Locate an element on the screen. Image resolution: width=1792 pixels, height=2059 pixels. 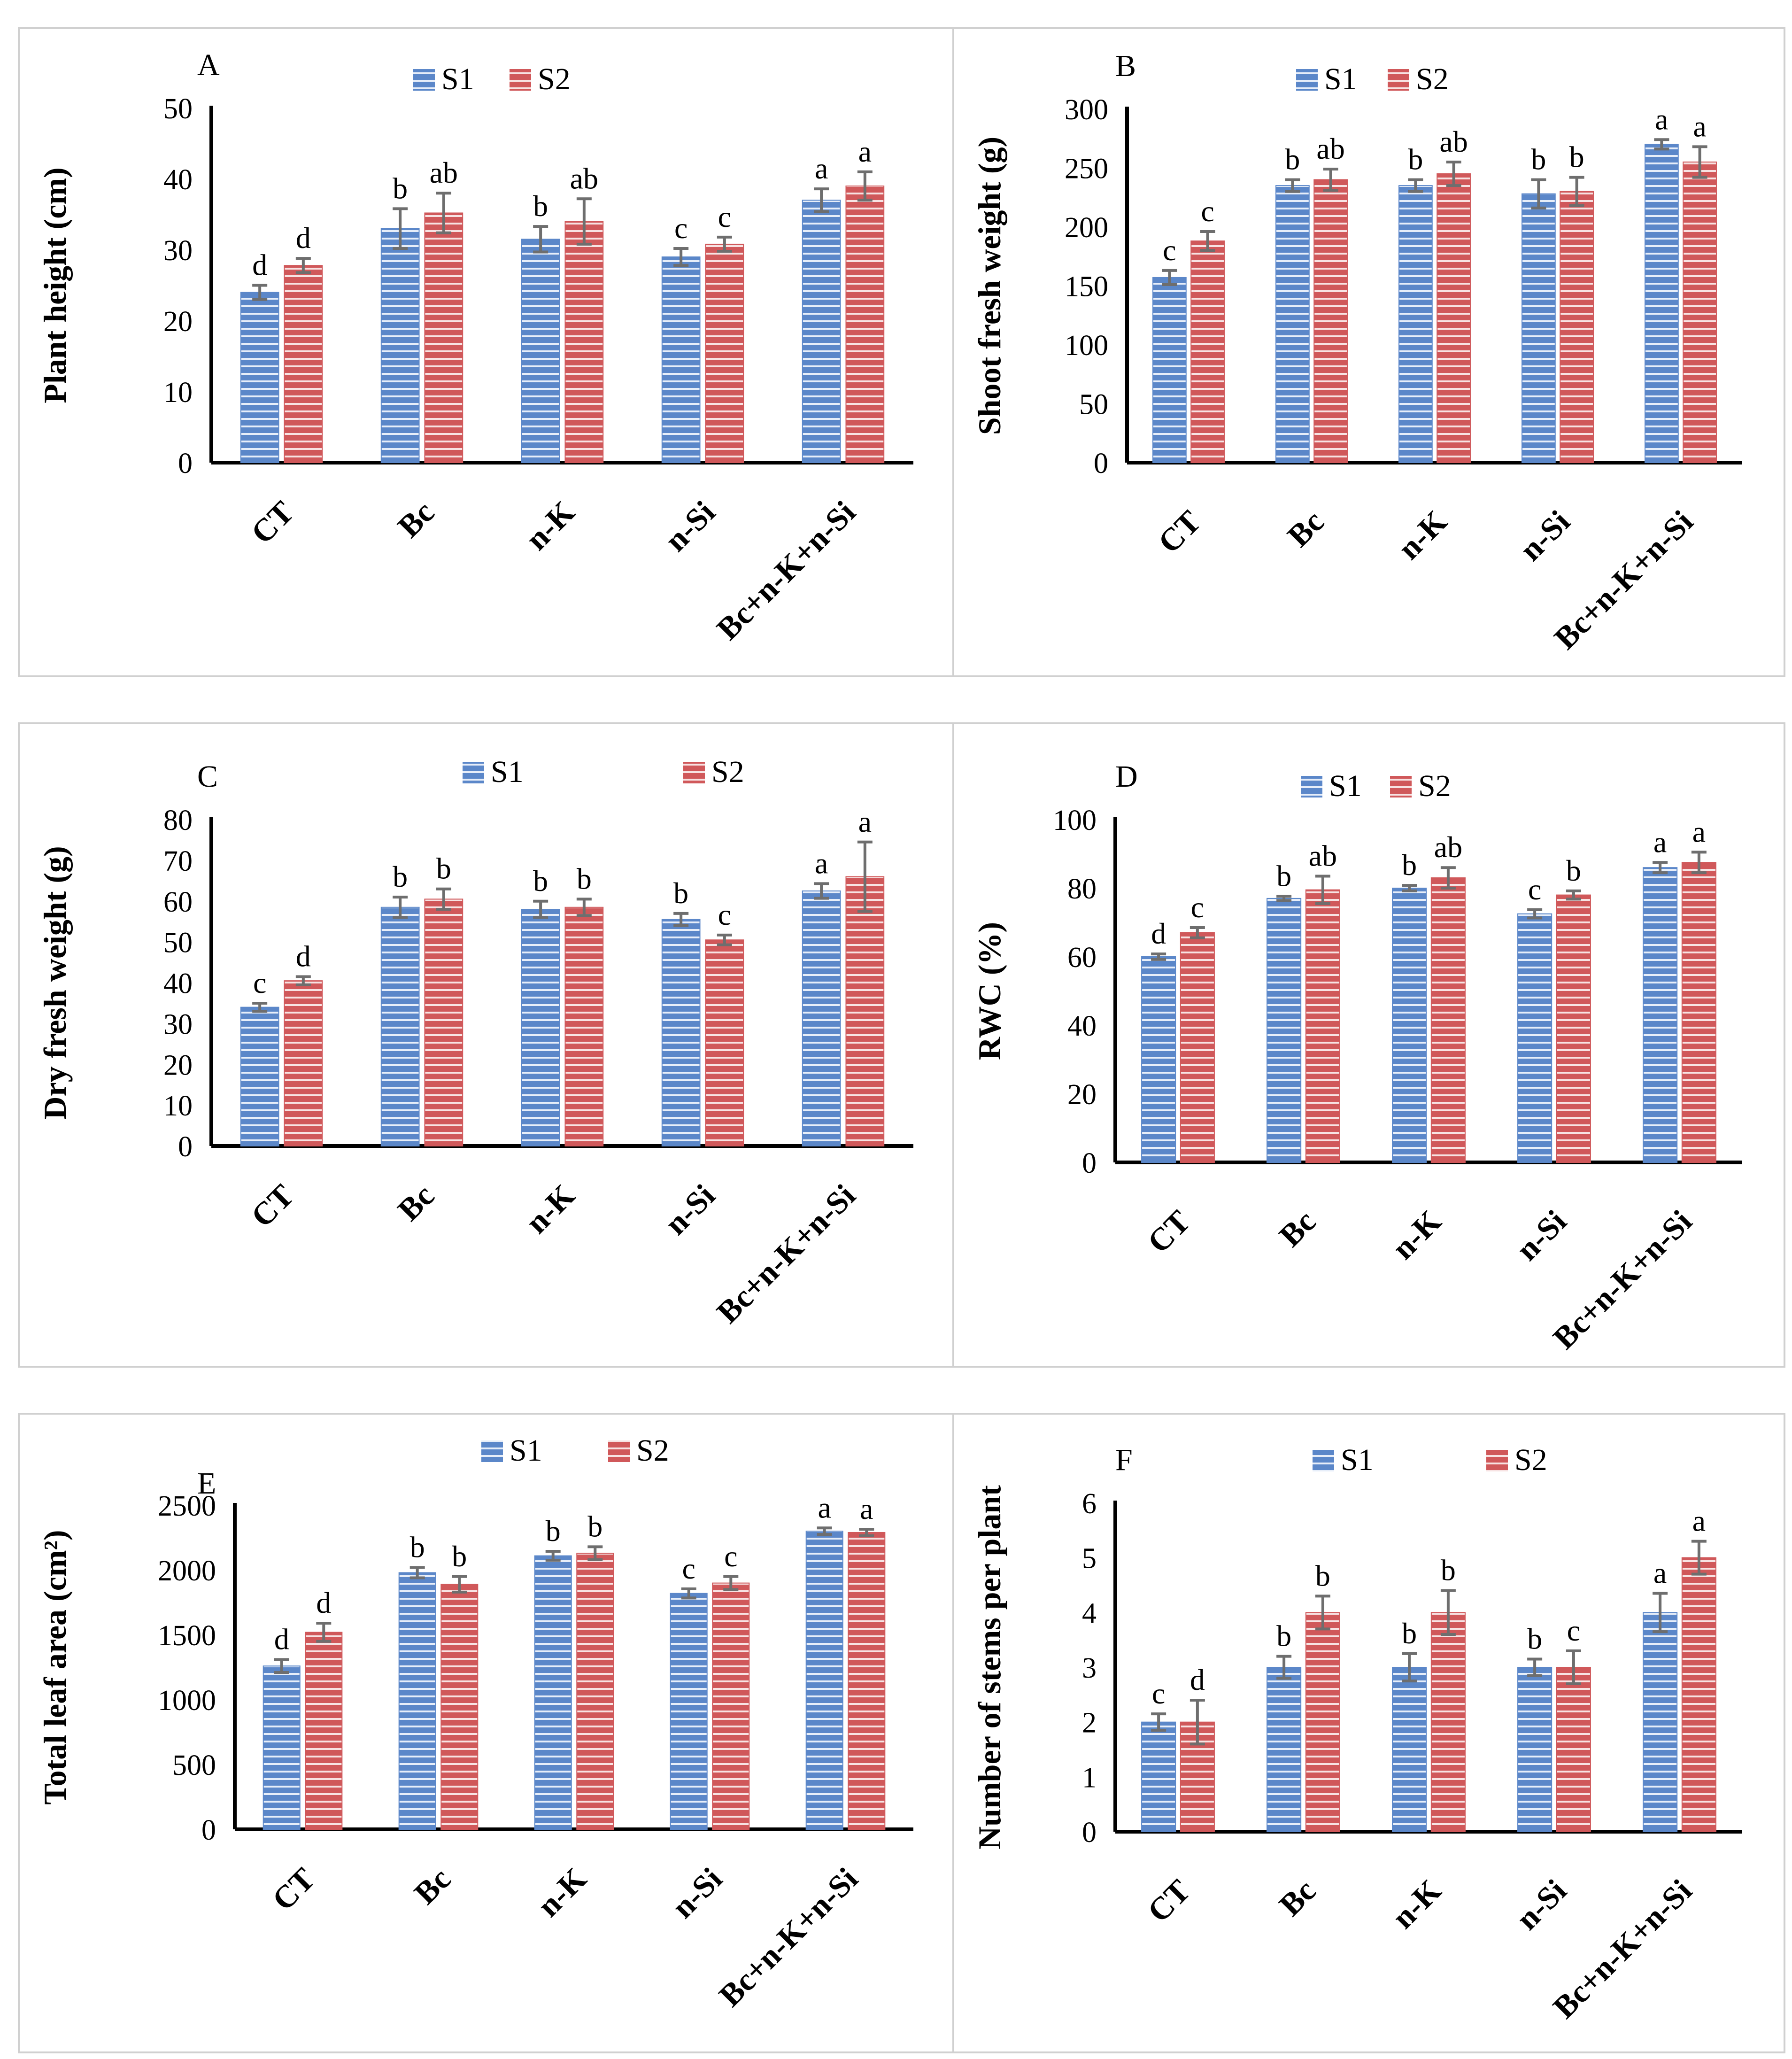
y-tick-label: 2 is located at coordinates (1089, 1723).